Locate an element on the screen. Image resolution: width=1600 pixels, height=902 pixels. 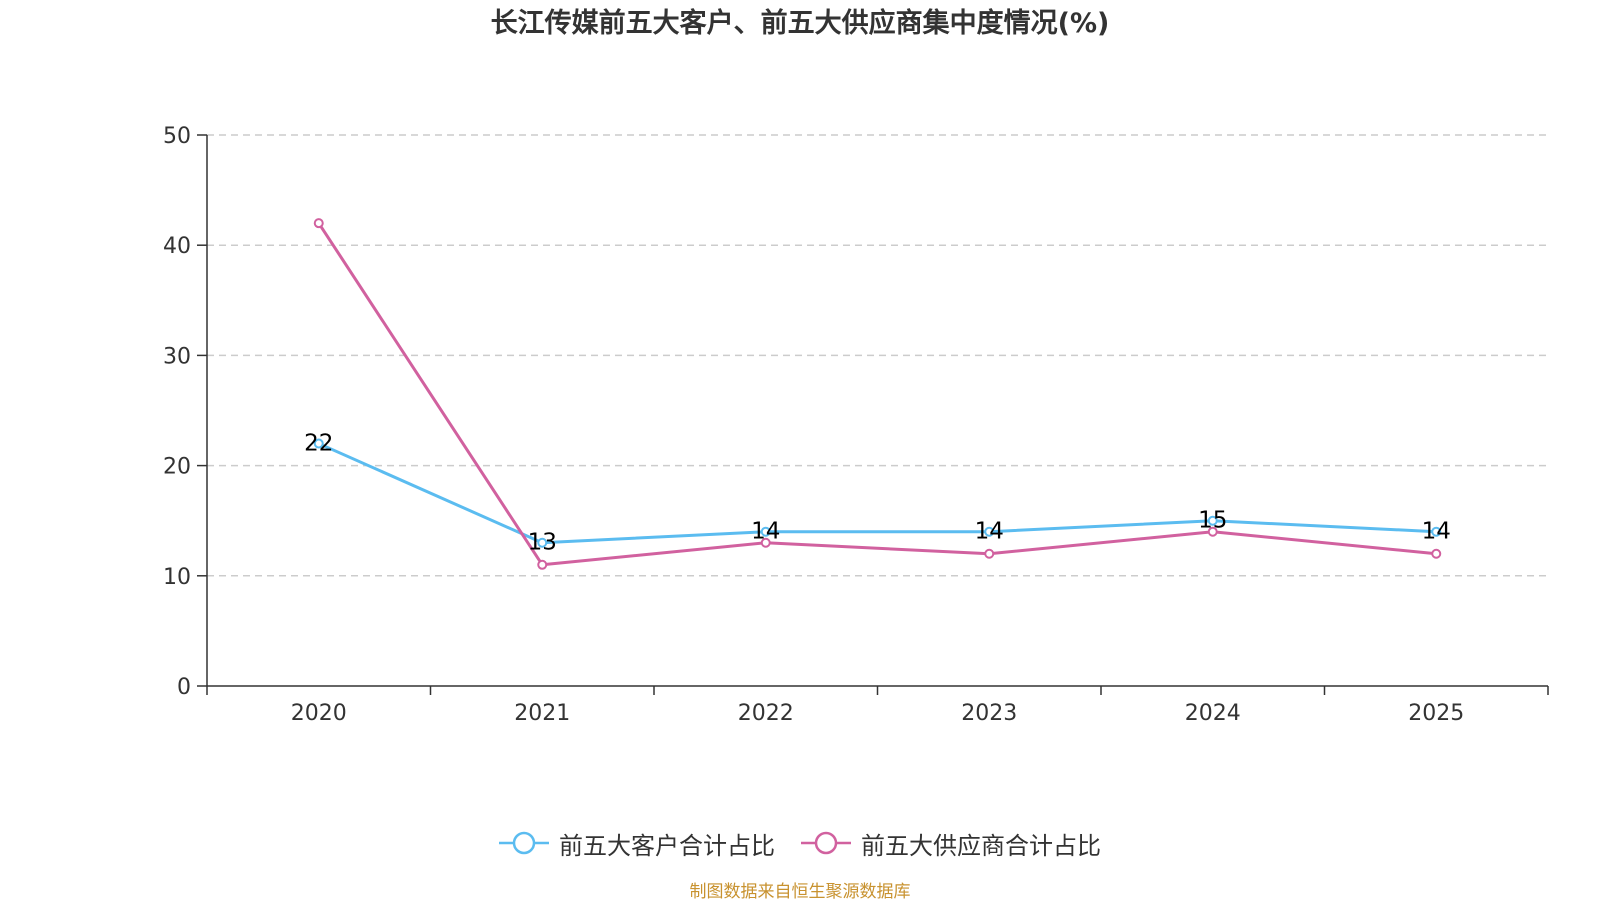
legend: 前五大客户合计占比 前五大供应商合计占比 is located at coordinates (800, 843).